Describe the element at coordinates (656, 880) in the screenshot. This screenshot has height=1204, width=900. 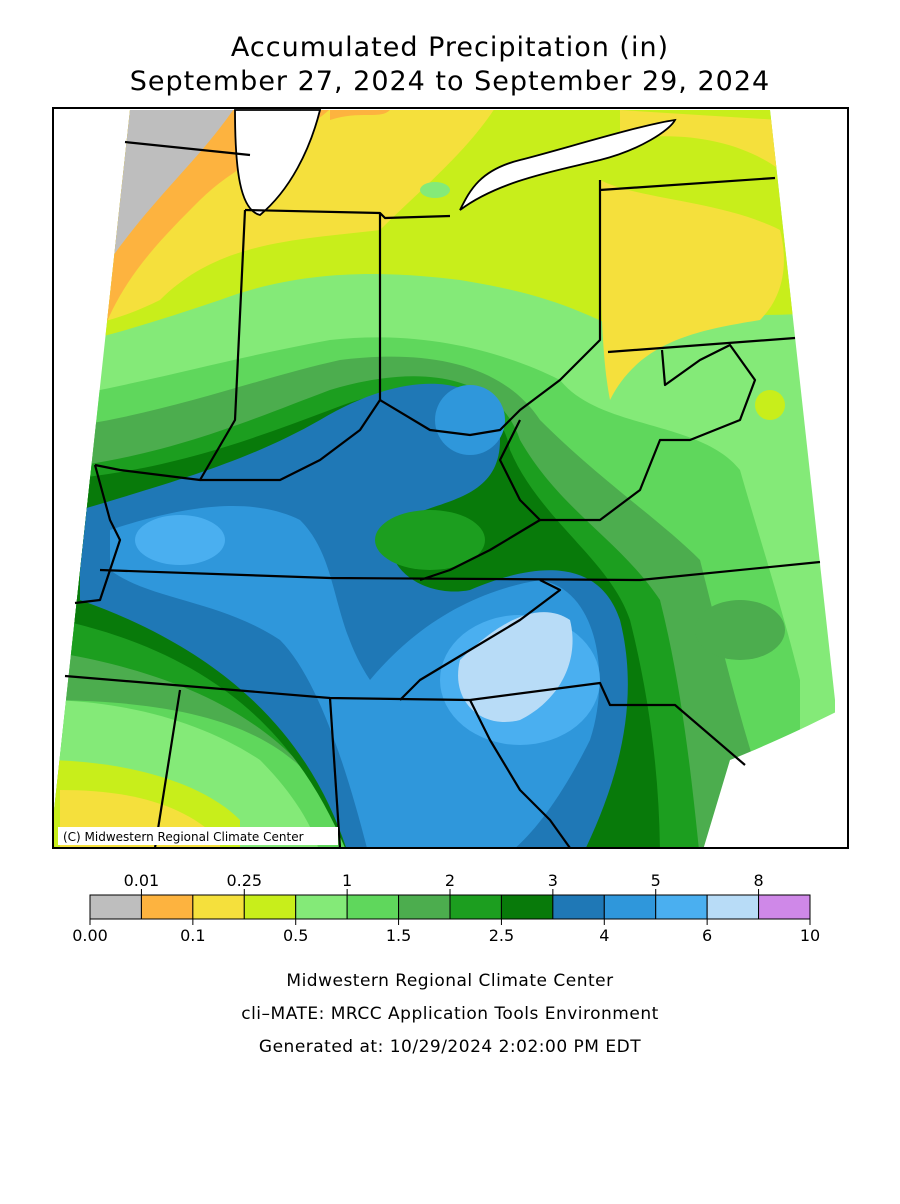
I see `legend-label: 5` at that location.